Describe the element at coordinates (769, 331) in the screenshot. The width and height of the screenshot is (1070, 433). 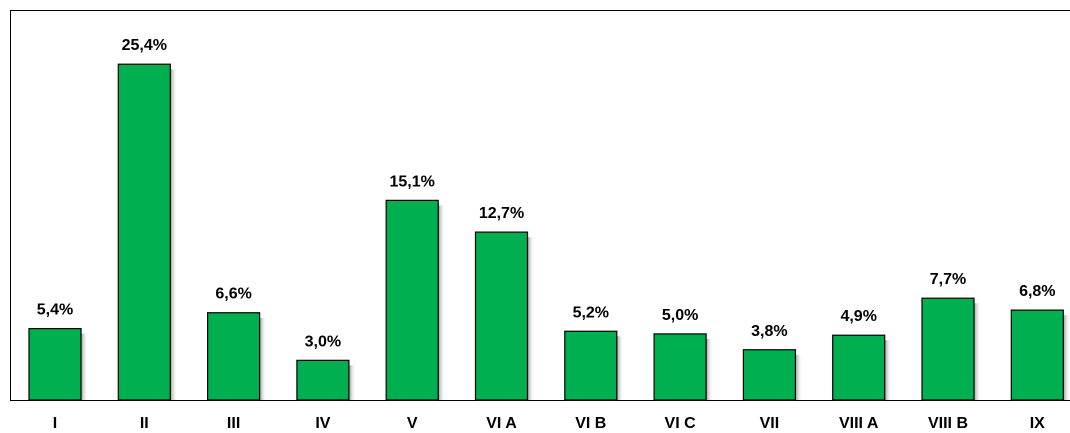
I see `value-label: 3,8%` at that location.